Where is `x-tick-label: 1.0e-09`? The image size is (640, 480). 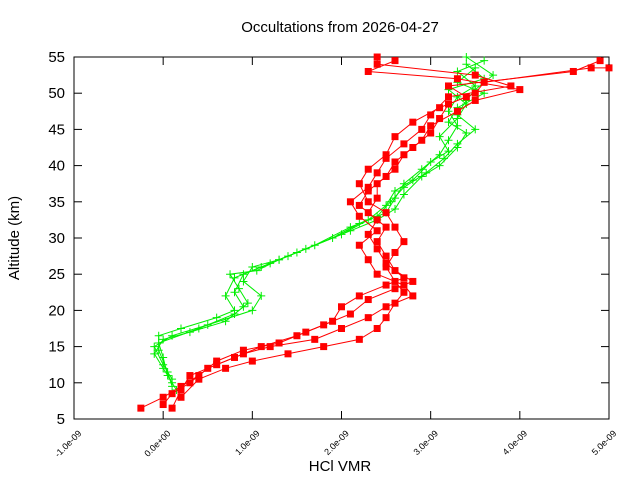
x-tick-label: 1.0e-09 is located at coordinates (247, 442).